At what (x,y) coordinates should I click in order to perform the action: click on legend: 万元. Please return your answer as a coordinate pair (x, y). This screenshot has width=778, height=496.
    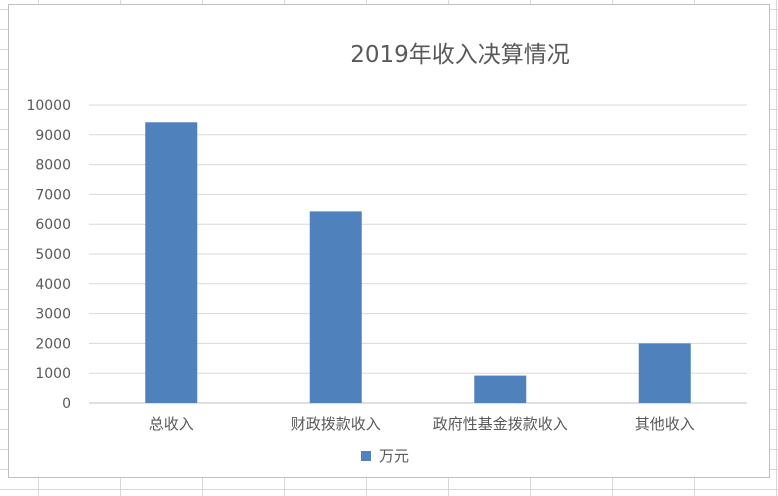
    Looking at the image, I should click on (385, 455).